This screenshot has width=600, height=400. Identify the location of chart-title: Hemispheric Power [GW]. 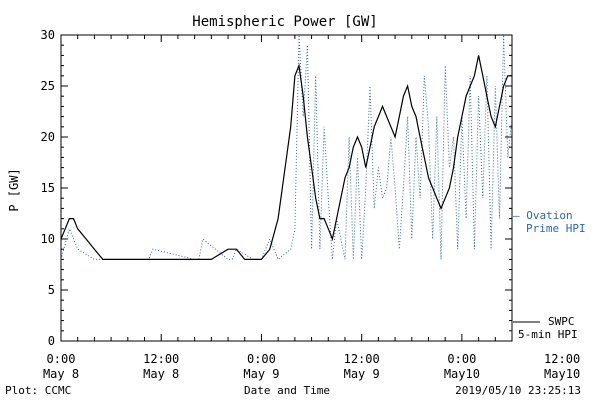
(284, 22).